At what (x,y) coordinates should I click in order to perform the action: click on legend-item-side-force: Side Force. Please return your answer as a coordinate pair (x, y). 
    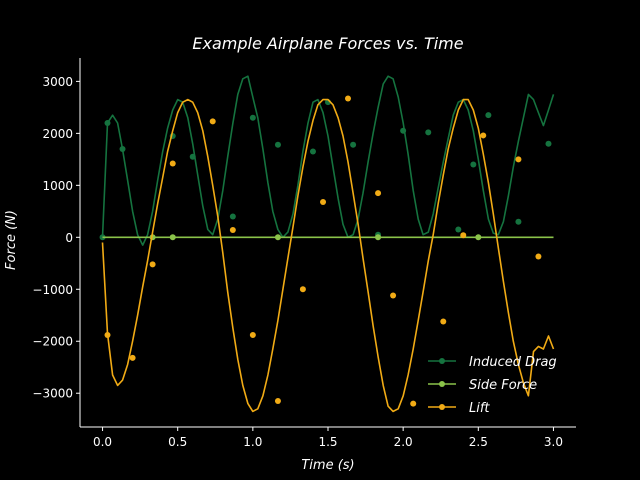
    Looking at the image, I should click on (482, 385).